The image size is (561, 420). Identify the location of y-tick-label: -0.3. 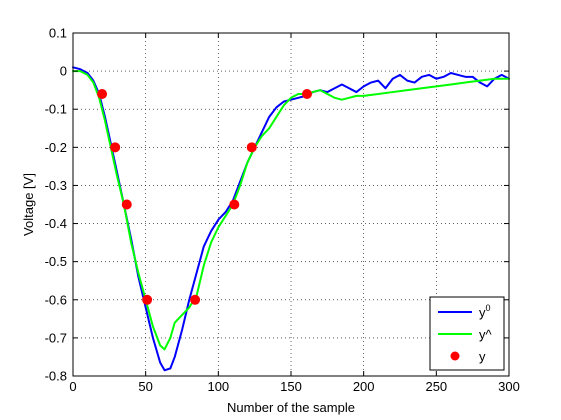
(56, 185).